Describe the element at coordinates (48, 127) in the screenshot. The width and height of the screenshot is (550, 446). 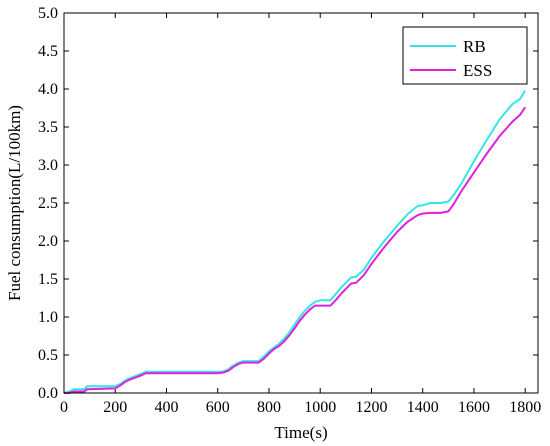
I see `y-tick-label: 3.5` at that location.